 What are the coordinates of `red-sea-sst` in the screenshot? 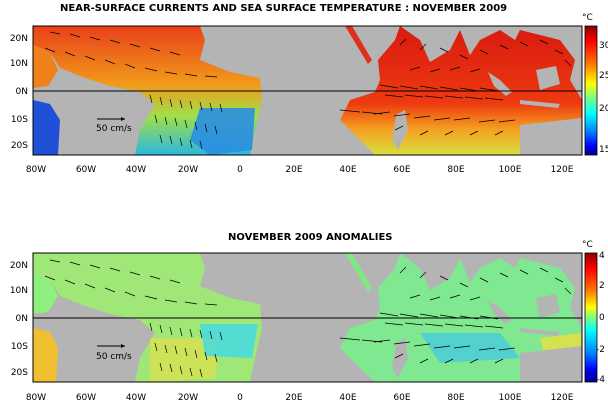 It's located at (358, 45).